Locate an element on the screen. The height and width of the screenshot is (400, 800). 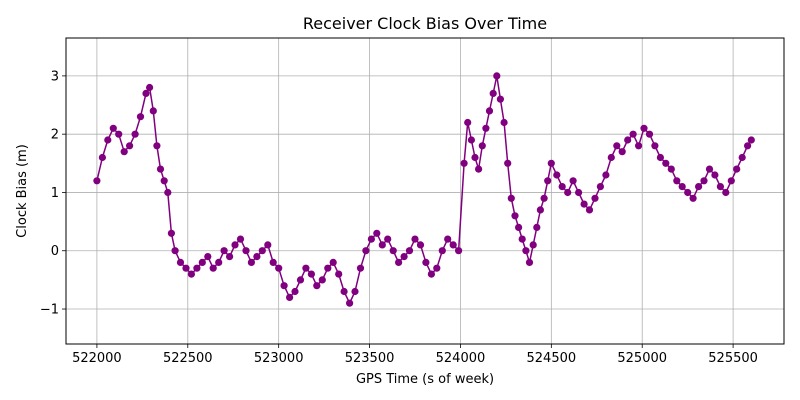
x-tick-label: 522000 is located at coordinates (97, 358).